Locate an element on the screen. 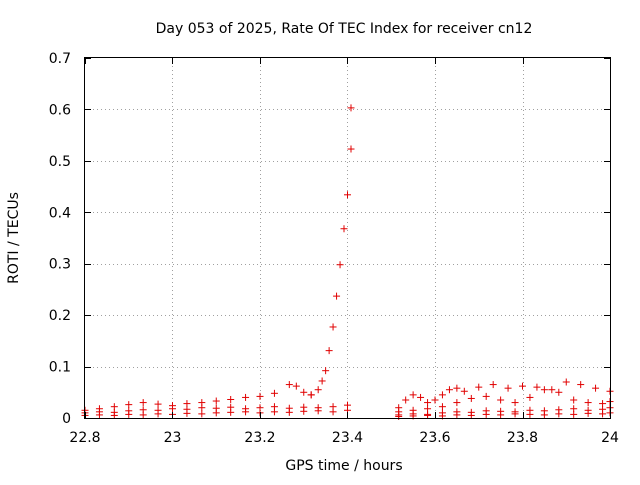 The width and height of the screenshot is (640, 485). x-tick-labels: 22.8 23 23.2 23.4 23.6 23.8 24 is located at coordinates (344, 438).